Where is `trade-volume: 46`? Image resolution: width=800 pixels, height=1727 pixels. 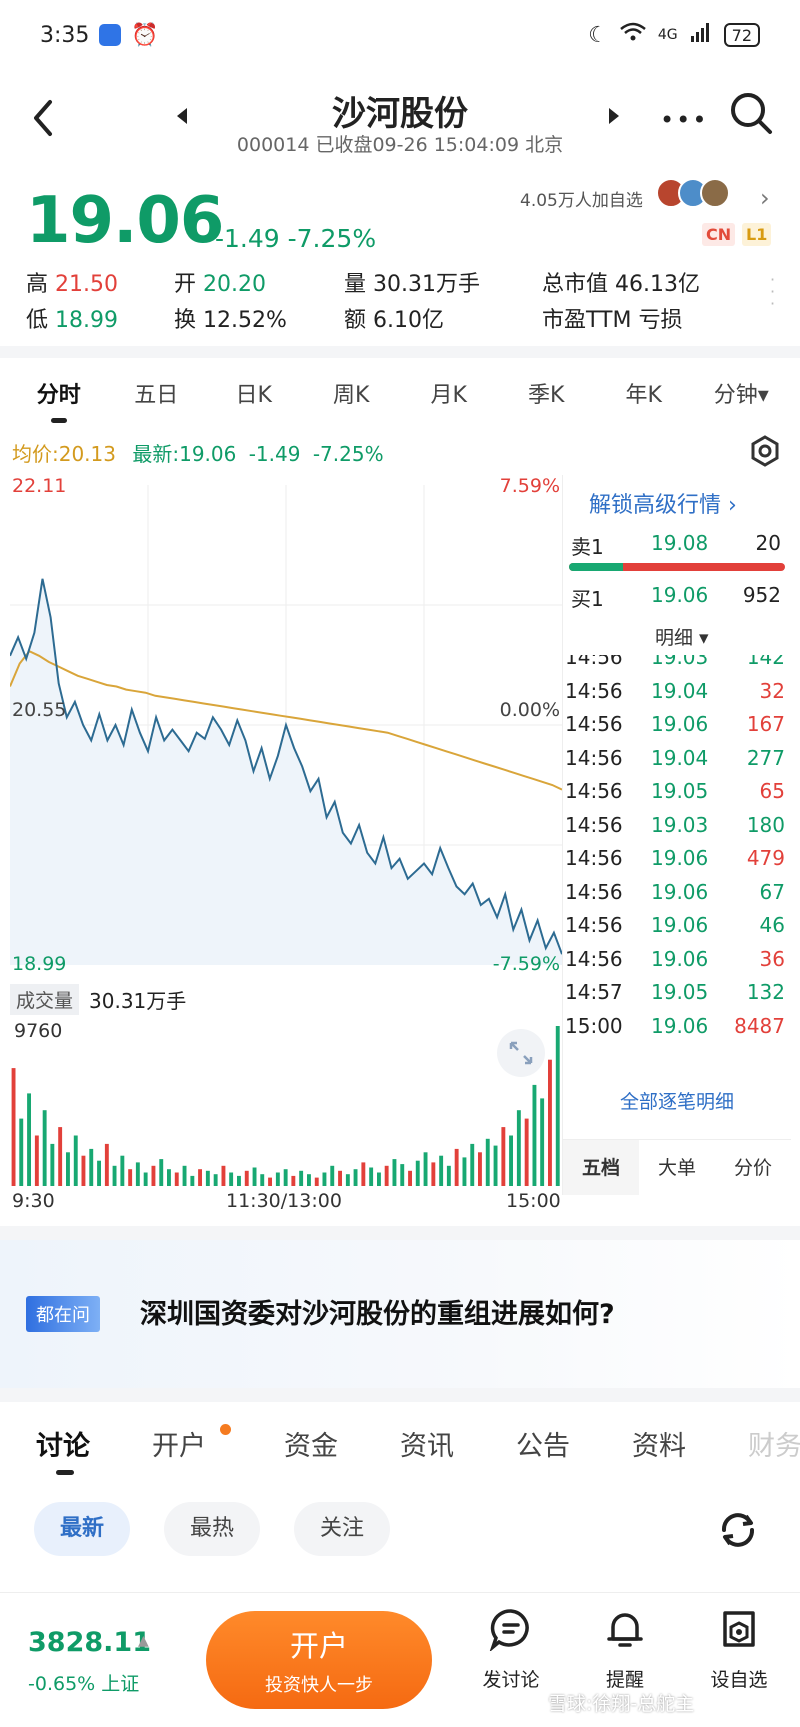 trade-volume: 46 is located at coordinates (772, 925).